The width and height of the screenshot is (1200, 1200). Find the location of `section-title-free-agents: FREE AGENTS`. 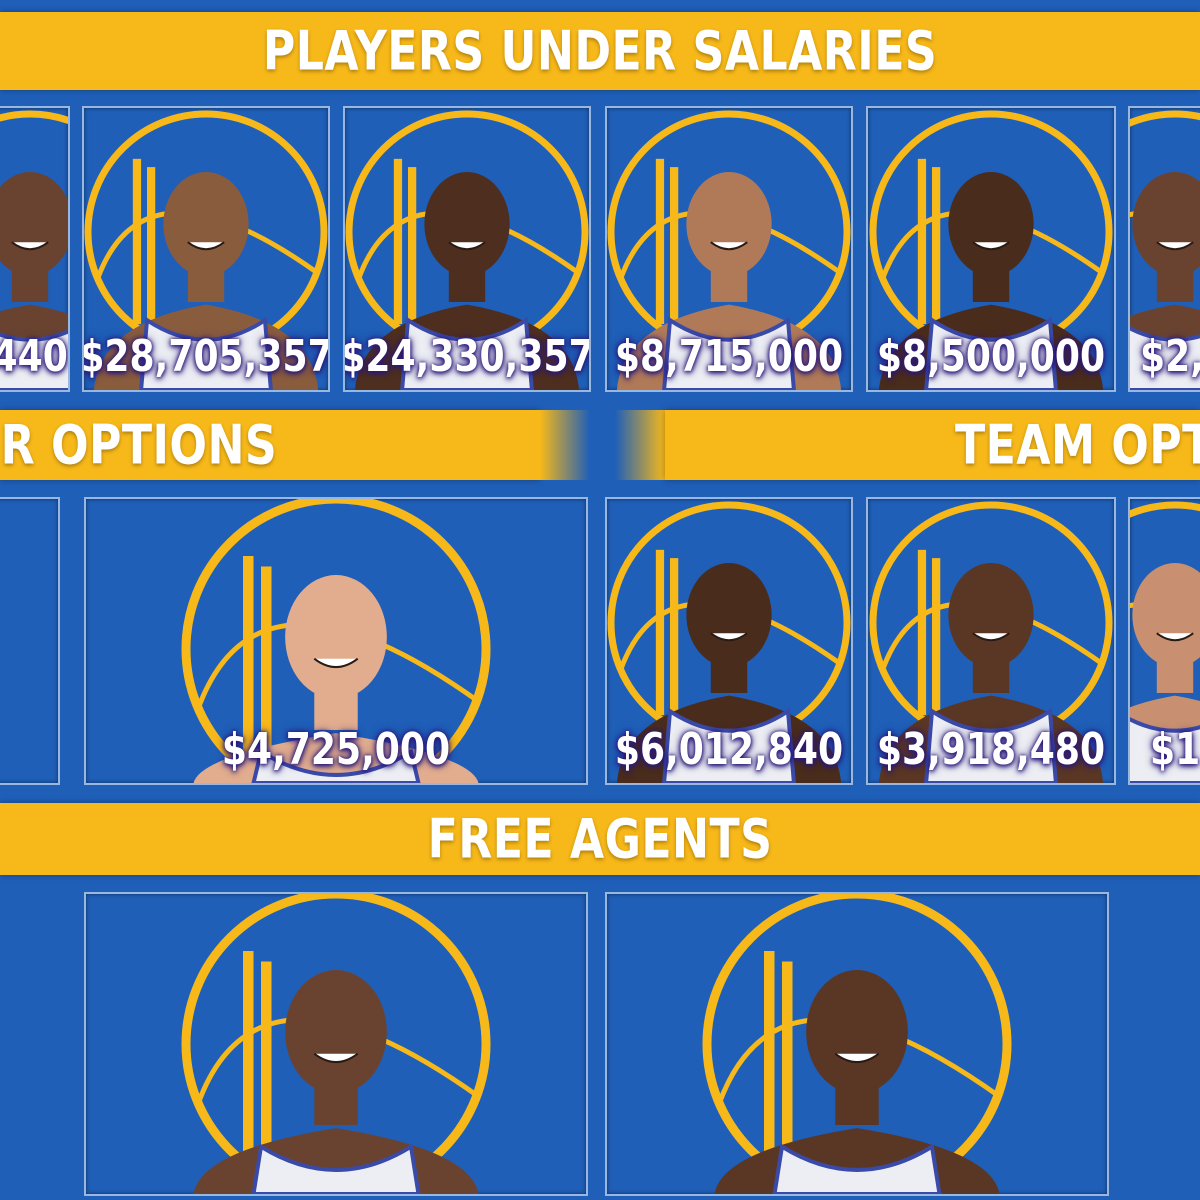

section-title-free-agents: FREE AGENTS is located at coordinates (600, 839).